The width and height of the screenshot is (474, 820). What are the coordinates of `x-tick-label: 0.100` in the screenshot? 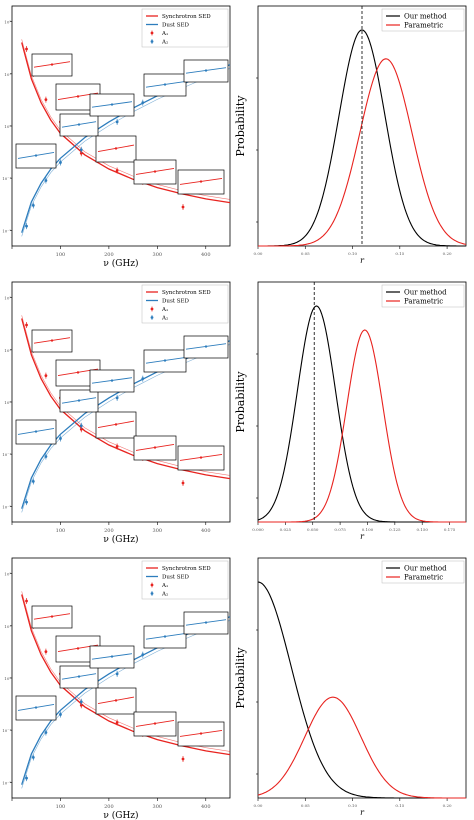 It's located at (368, 529).